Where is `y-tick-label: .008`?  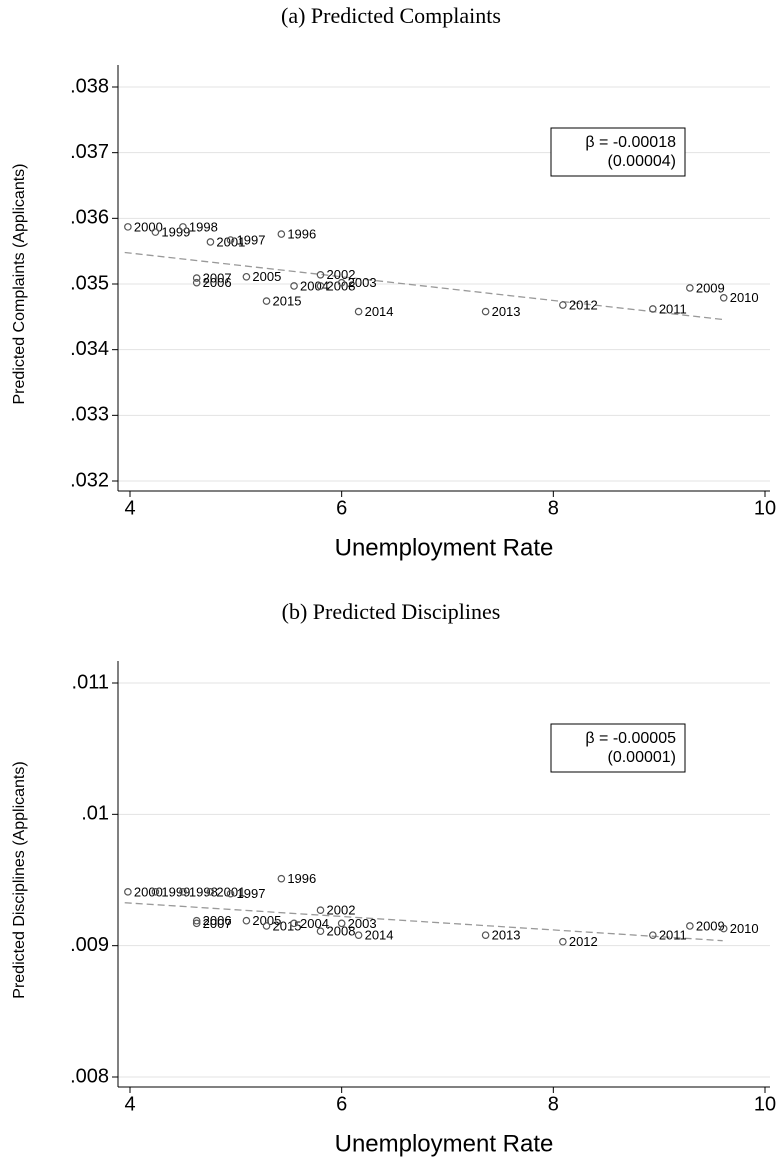
y-tick-label: .008 is located at coordinates (89, 1076).